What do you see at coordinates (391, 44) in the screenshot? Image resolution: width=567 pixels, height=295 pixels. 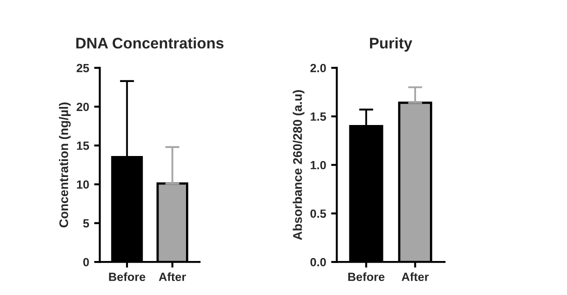 I see `chart-title: Purity` at bounding box center [391, 44].